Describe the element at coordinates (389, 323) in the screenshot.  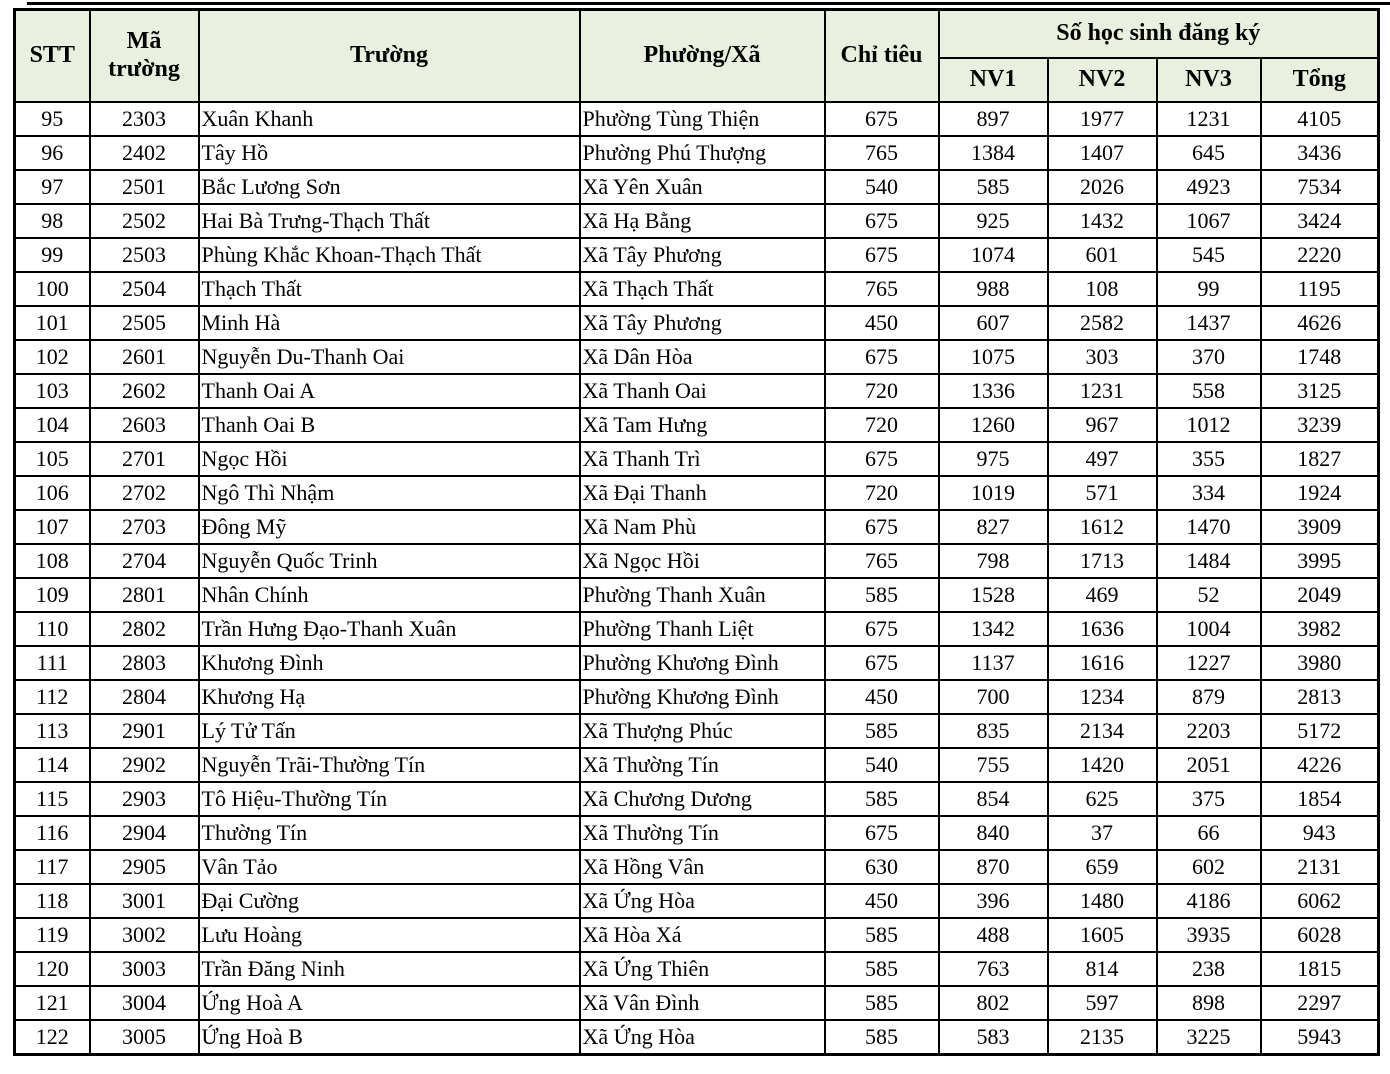
I see `cell-truong: Minh Hà` at that location.